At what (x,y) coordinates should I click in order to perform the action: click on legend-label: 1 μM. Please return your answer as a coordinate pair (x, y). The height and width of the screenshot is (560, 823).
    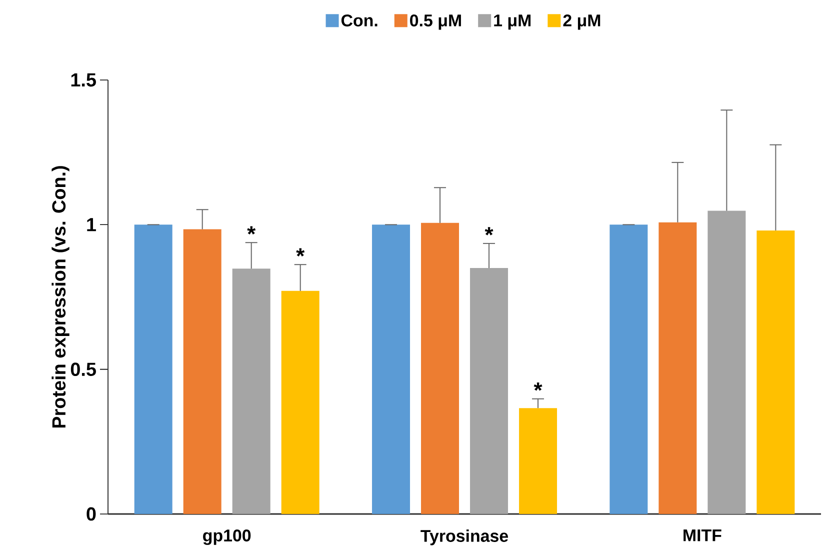
    Looking at the image, I should click on (512, 22).